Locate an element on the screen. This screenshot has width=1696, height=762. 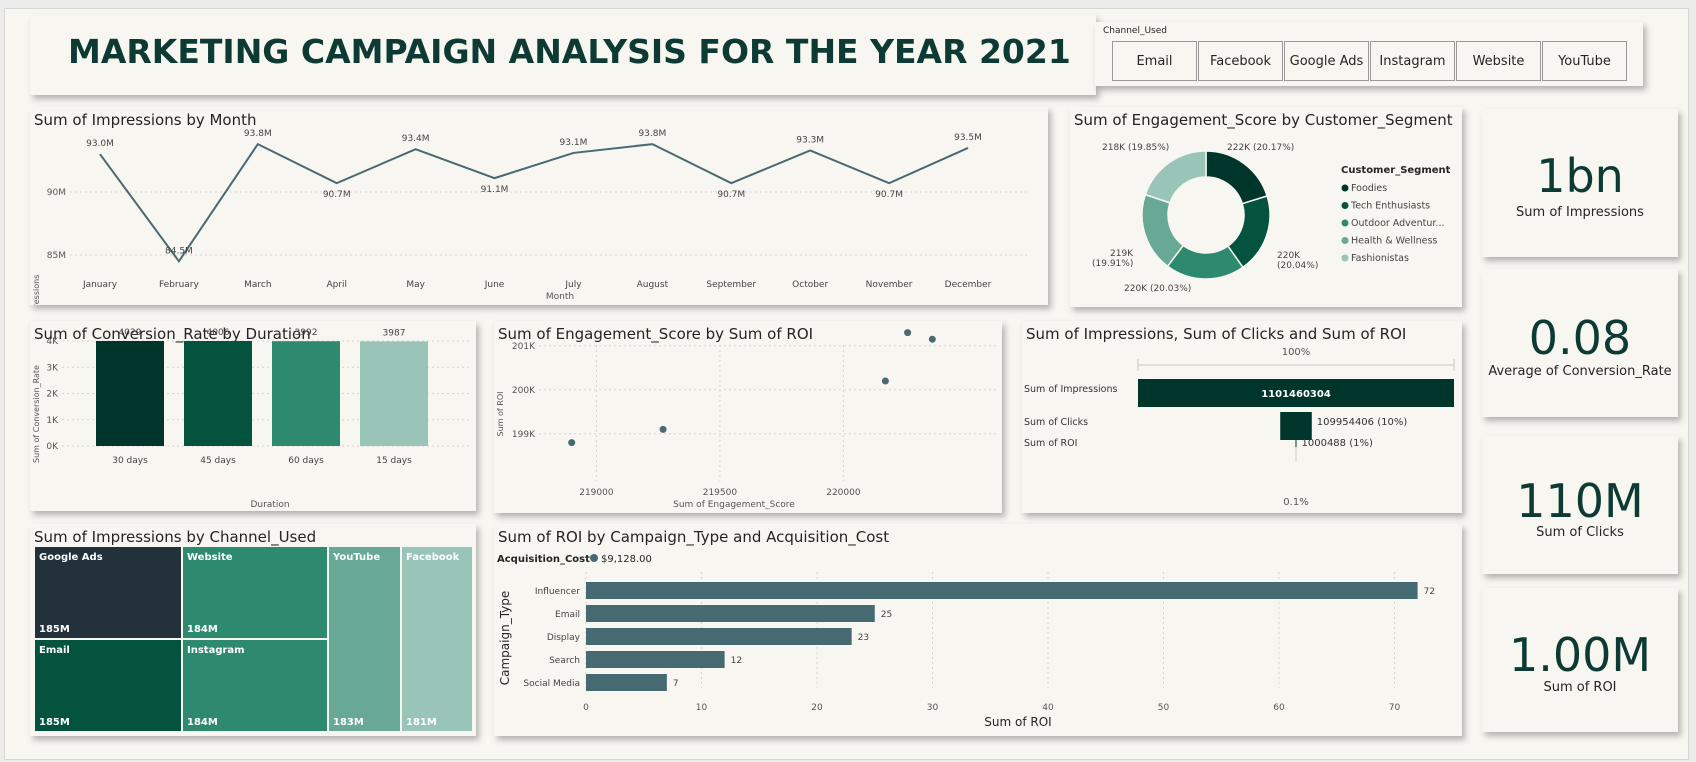
y-tick-label: 2K is located at coordinates (52, 395).